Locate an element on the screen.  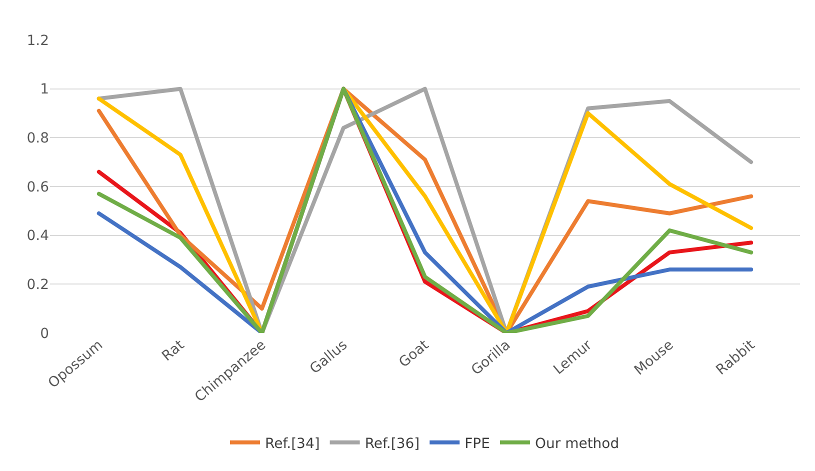
legend-label: Ref.[36] is located at coordinates (392, 444).